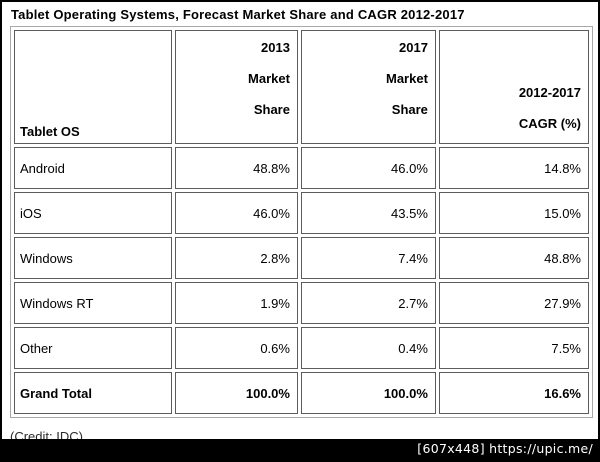  What do you see at coordinates (368, 213) in the screenshot?
I see `share-2017-cell: 43.5%` at bounding box center [368, 213].